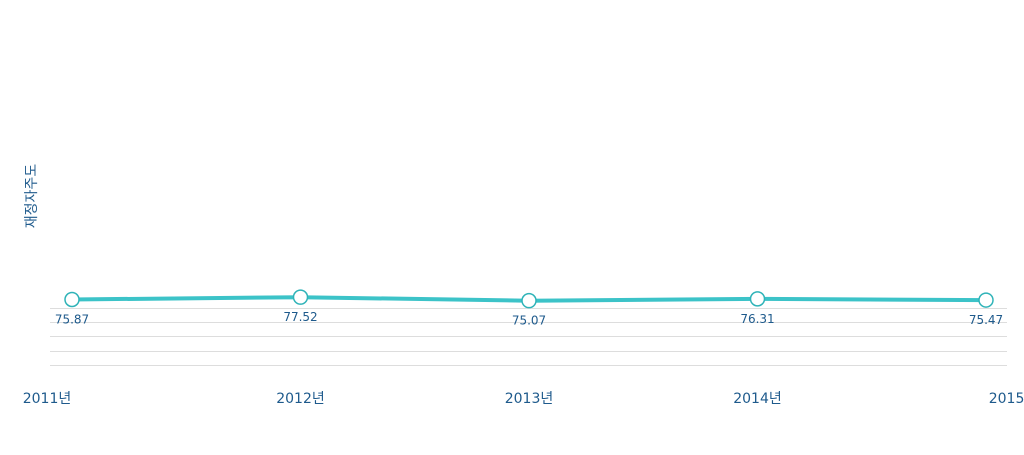 The width and height of the screenshot is (1024, 455). I want to click on x-tick-label-1: 2011년, so click(47, 399).